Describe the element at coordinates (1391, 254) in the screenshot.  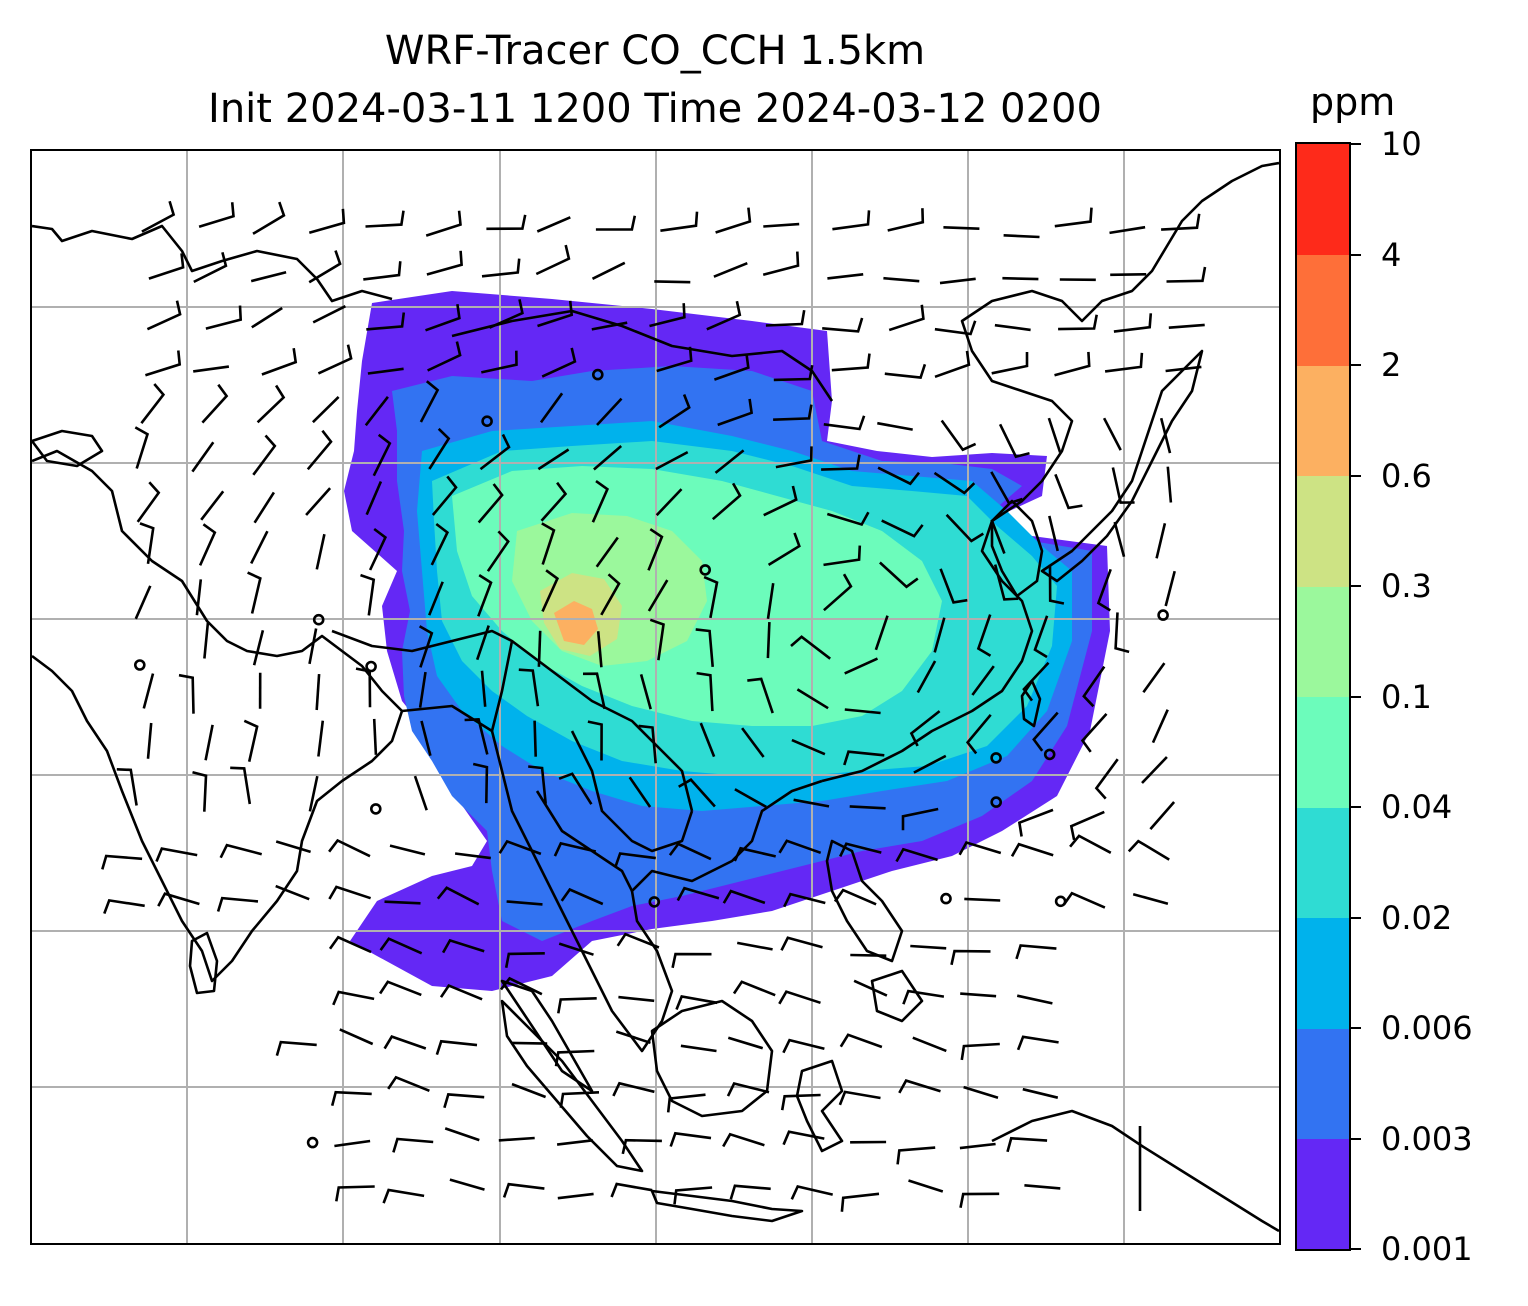
I see `colorbar-tick-label: 4` at that location.